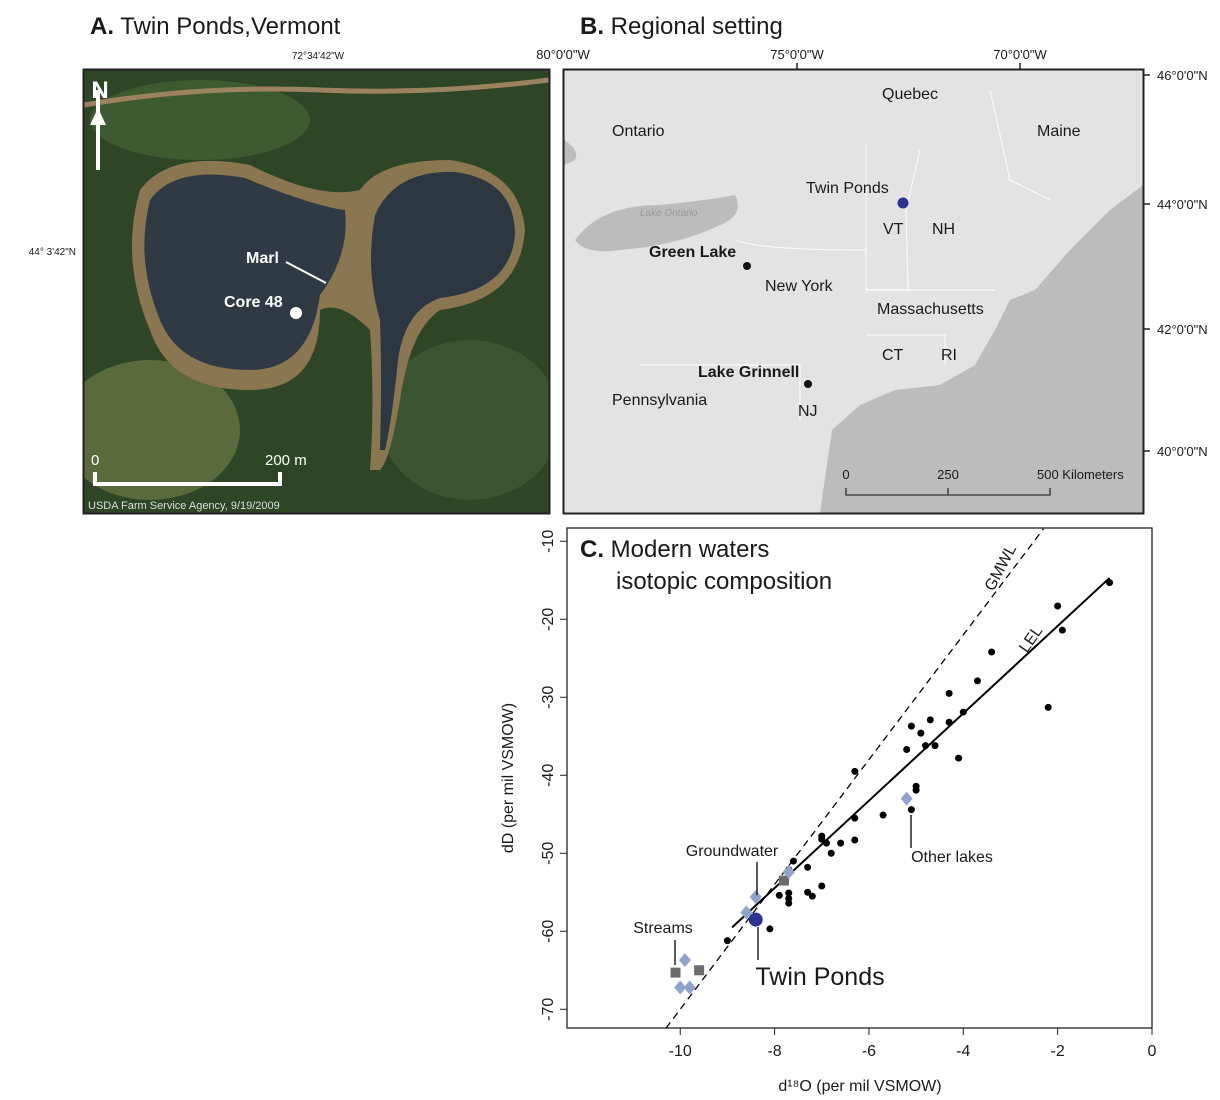  I want to click on place-label: New York, so click(799, 286).